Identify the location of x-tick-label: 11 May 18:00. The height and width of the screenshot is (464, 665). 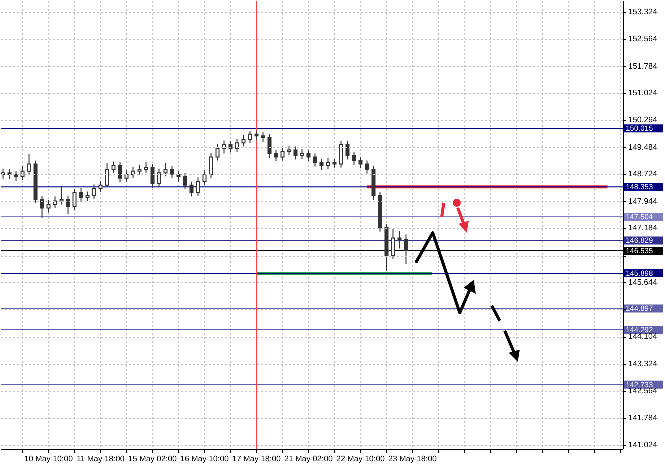
(101, 459).